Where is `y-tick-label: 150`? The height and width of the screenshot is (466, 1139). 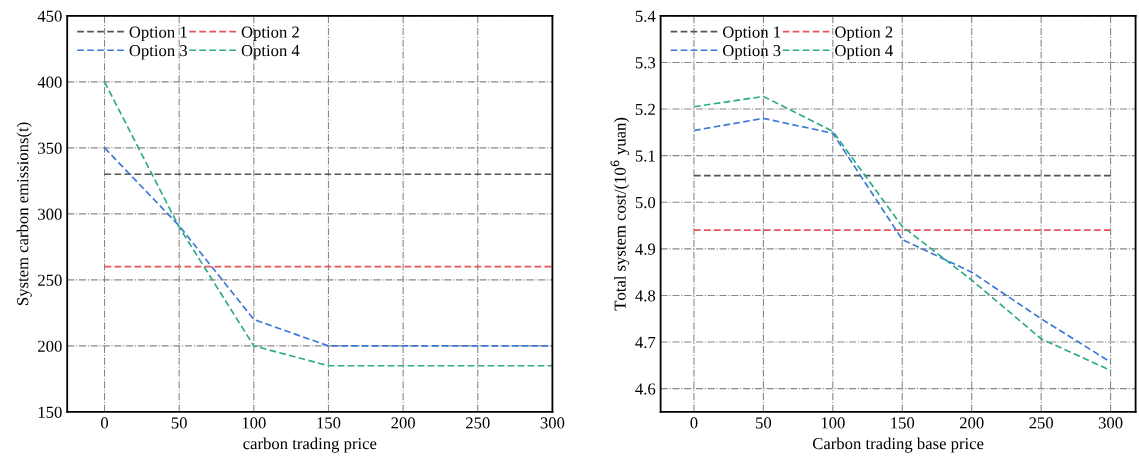
y-tick-label: 150 is located at coordinates (50, 412).